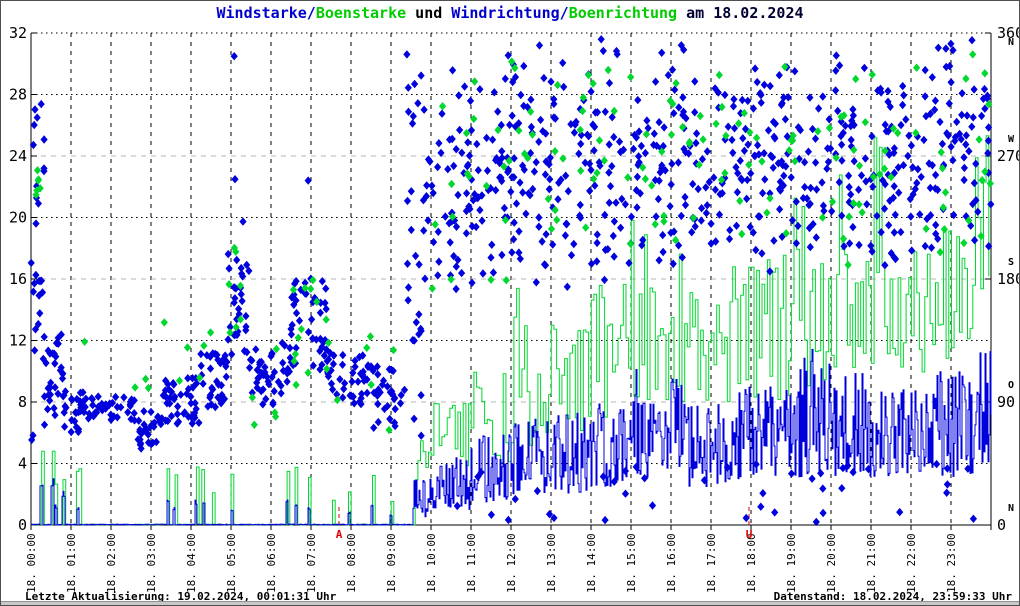 This screenshot has width=1020, height=606. I want to click on sun-marker-label: A, so click(339, 534).